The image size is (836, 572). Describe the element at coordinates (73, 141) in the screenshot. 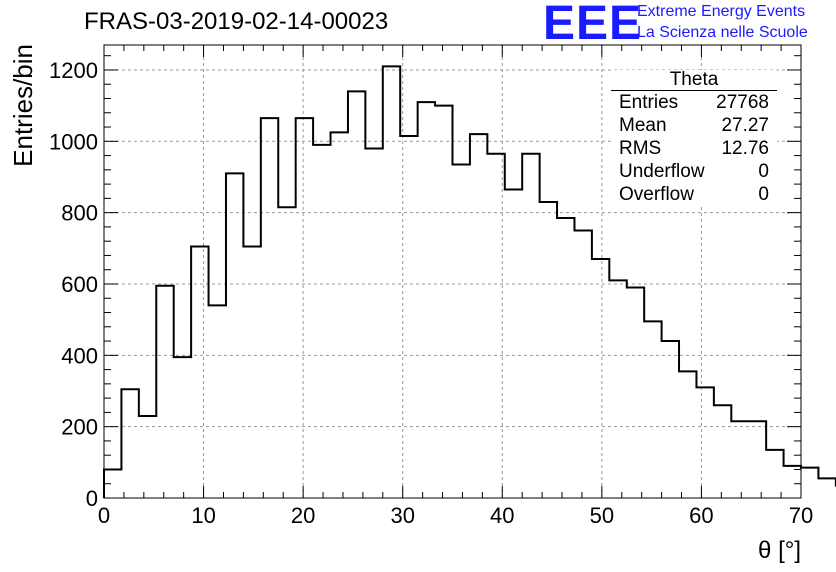

I see `y-tick-label: 1000` at that location.